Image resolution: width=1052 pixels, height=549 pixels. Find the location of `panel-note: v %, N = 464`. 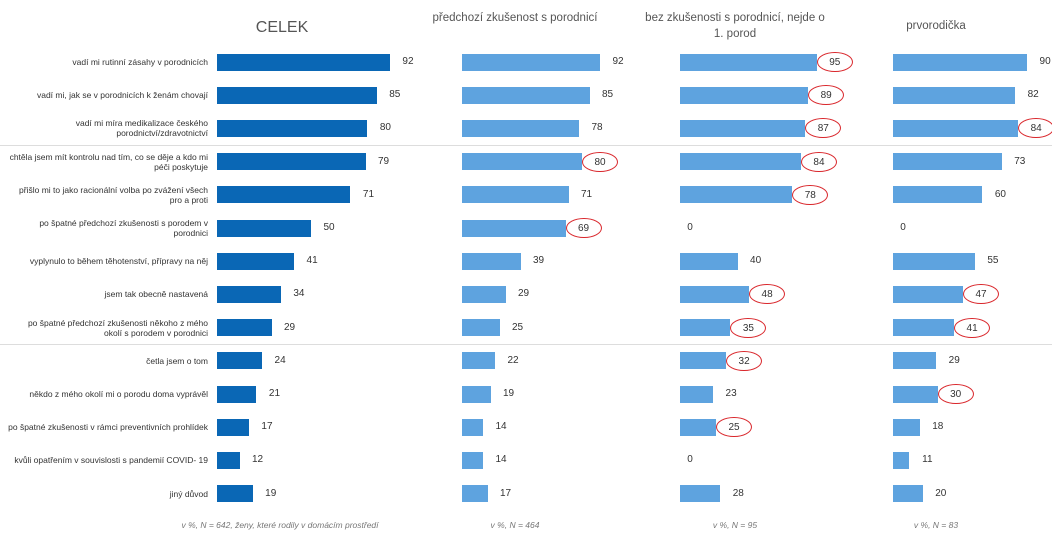

panel-note: v %, N = 464 is located at coordinates (515, 525).